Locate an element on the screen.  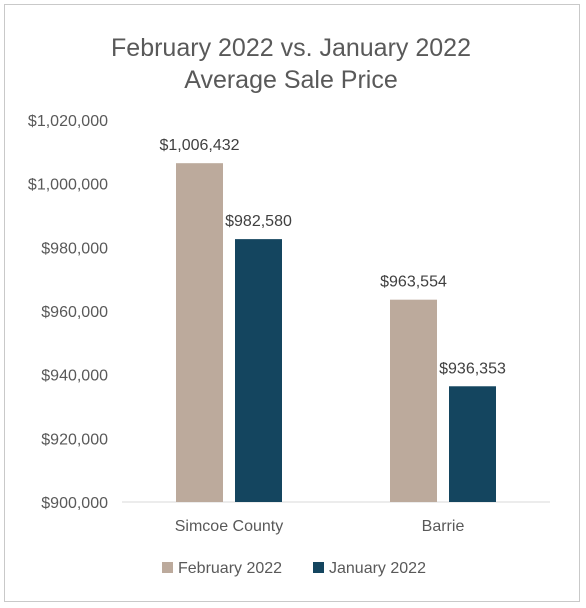
legend-label: February 2022 is located at coordinates (230, 568).